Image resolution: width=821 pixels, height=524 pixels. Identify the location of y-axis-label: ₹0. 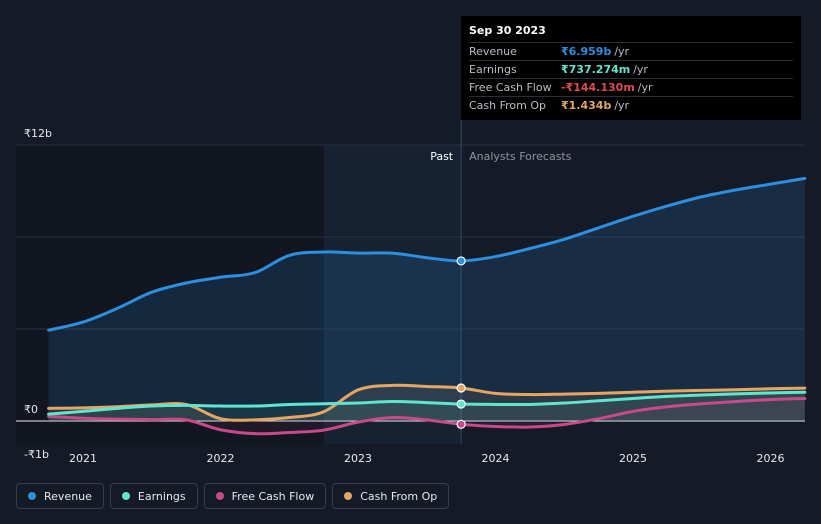
(31, 409).